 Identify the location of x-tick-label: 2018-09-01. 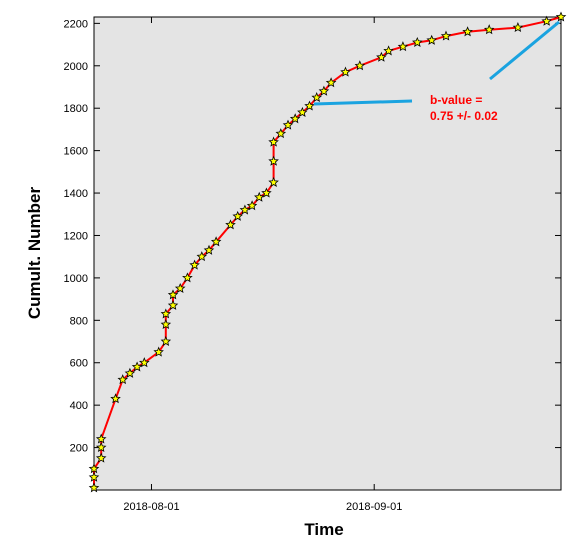
(374, 507).